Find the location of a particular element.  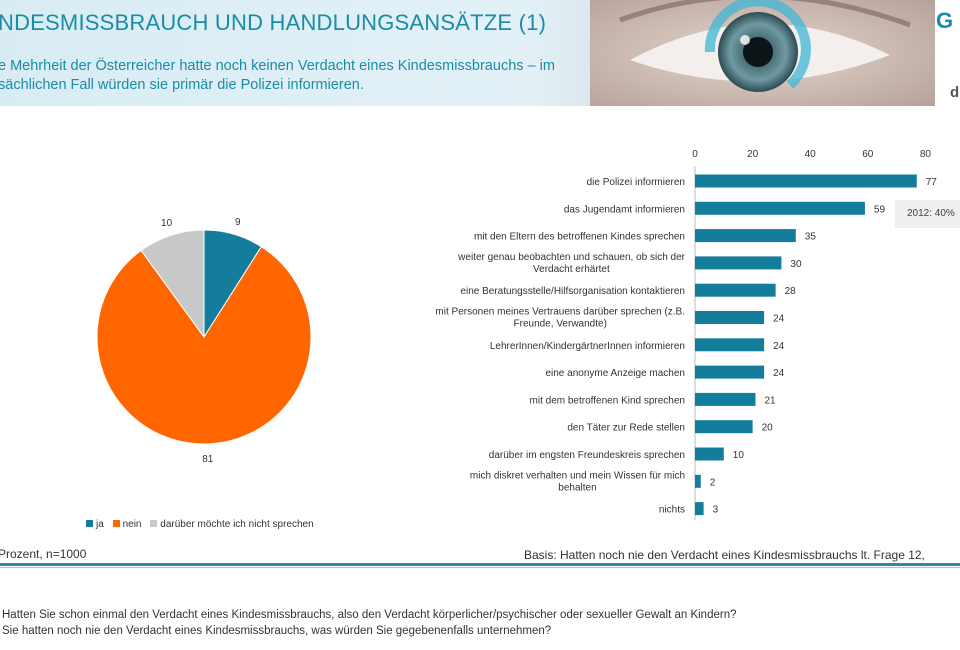

bar-value-label: 2 is located at coordinates (713, 482).